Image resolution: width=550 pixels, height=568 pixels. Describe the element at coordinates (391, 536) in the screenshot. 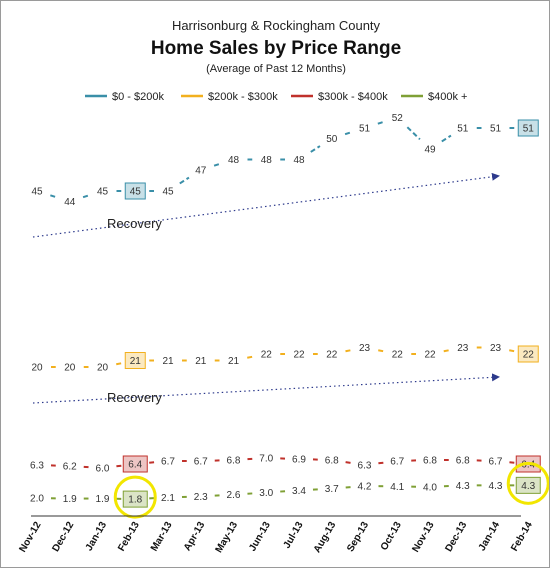

I see `x-tick-label: Oct-13` at that location.